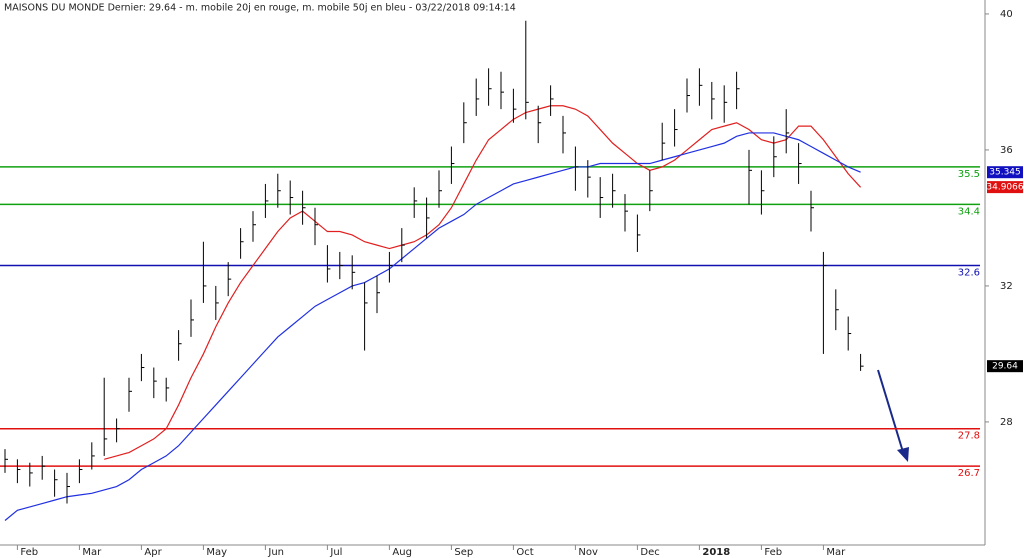 This screenshot has width=1024, height=558. What do you see at coordinates (1006, 422) in the screenshot?
I see `y-tick-label: 28` at bounding box center [1006, 422].